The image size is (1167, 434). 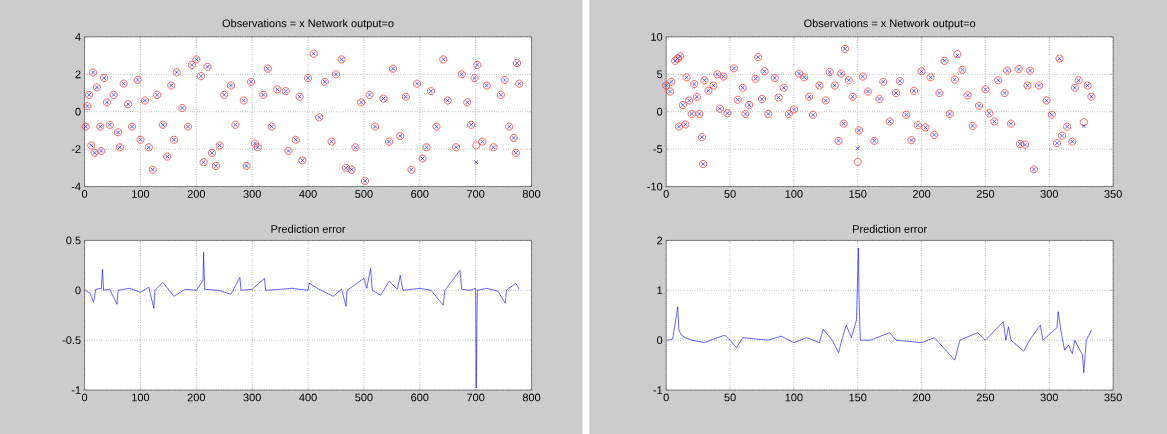 I want to click on y-tick-label: -5, so click(x=658, y=149).